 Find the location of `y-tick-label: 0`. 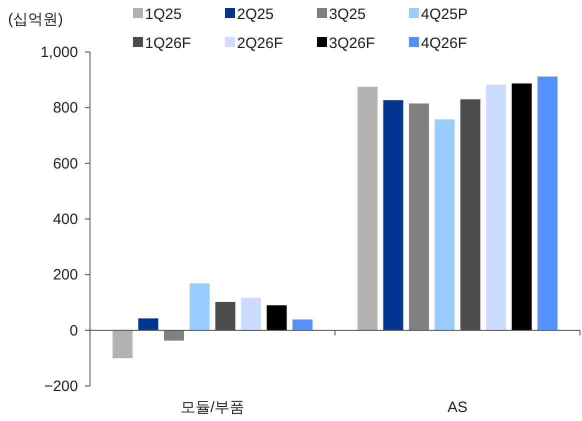

y-tick-label: 0 is located at coordinates (74, 331).